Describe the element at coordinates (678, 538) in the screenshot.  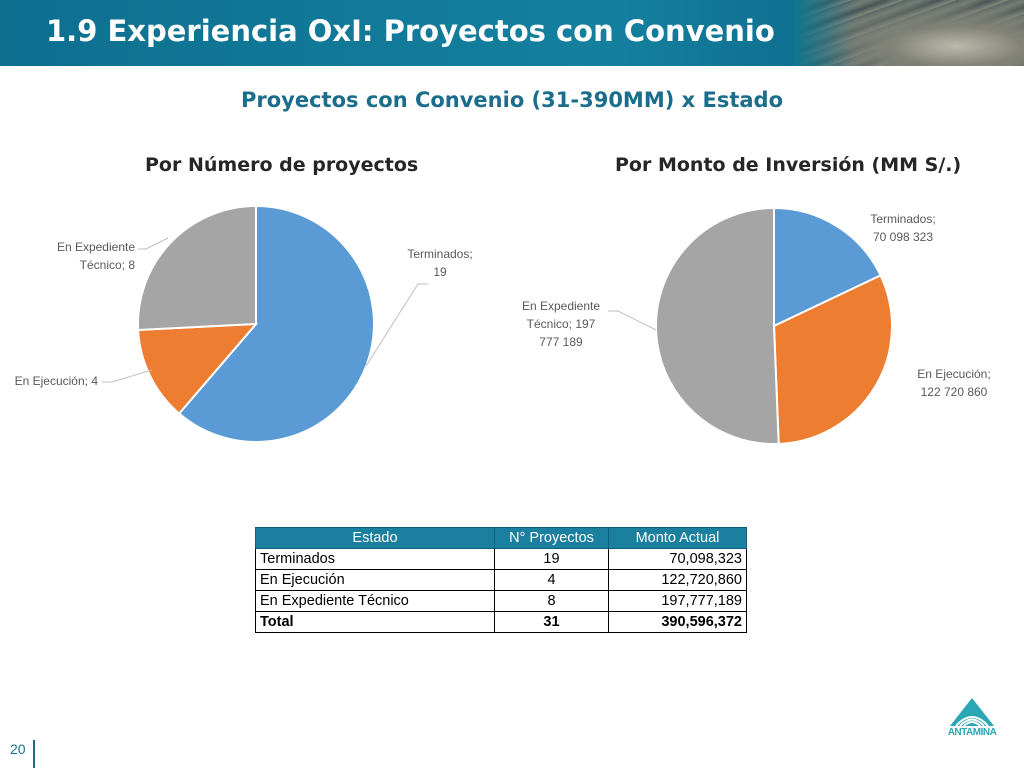
I see `header-monto-actual: Monto Actual` at that location.